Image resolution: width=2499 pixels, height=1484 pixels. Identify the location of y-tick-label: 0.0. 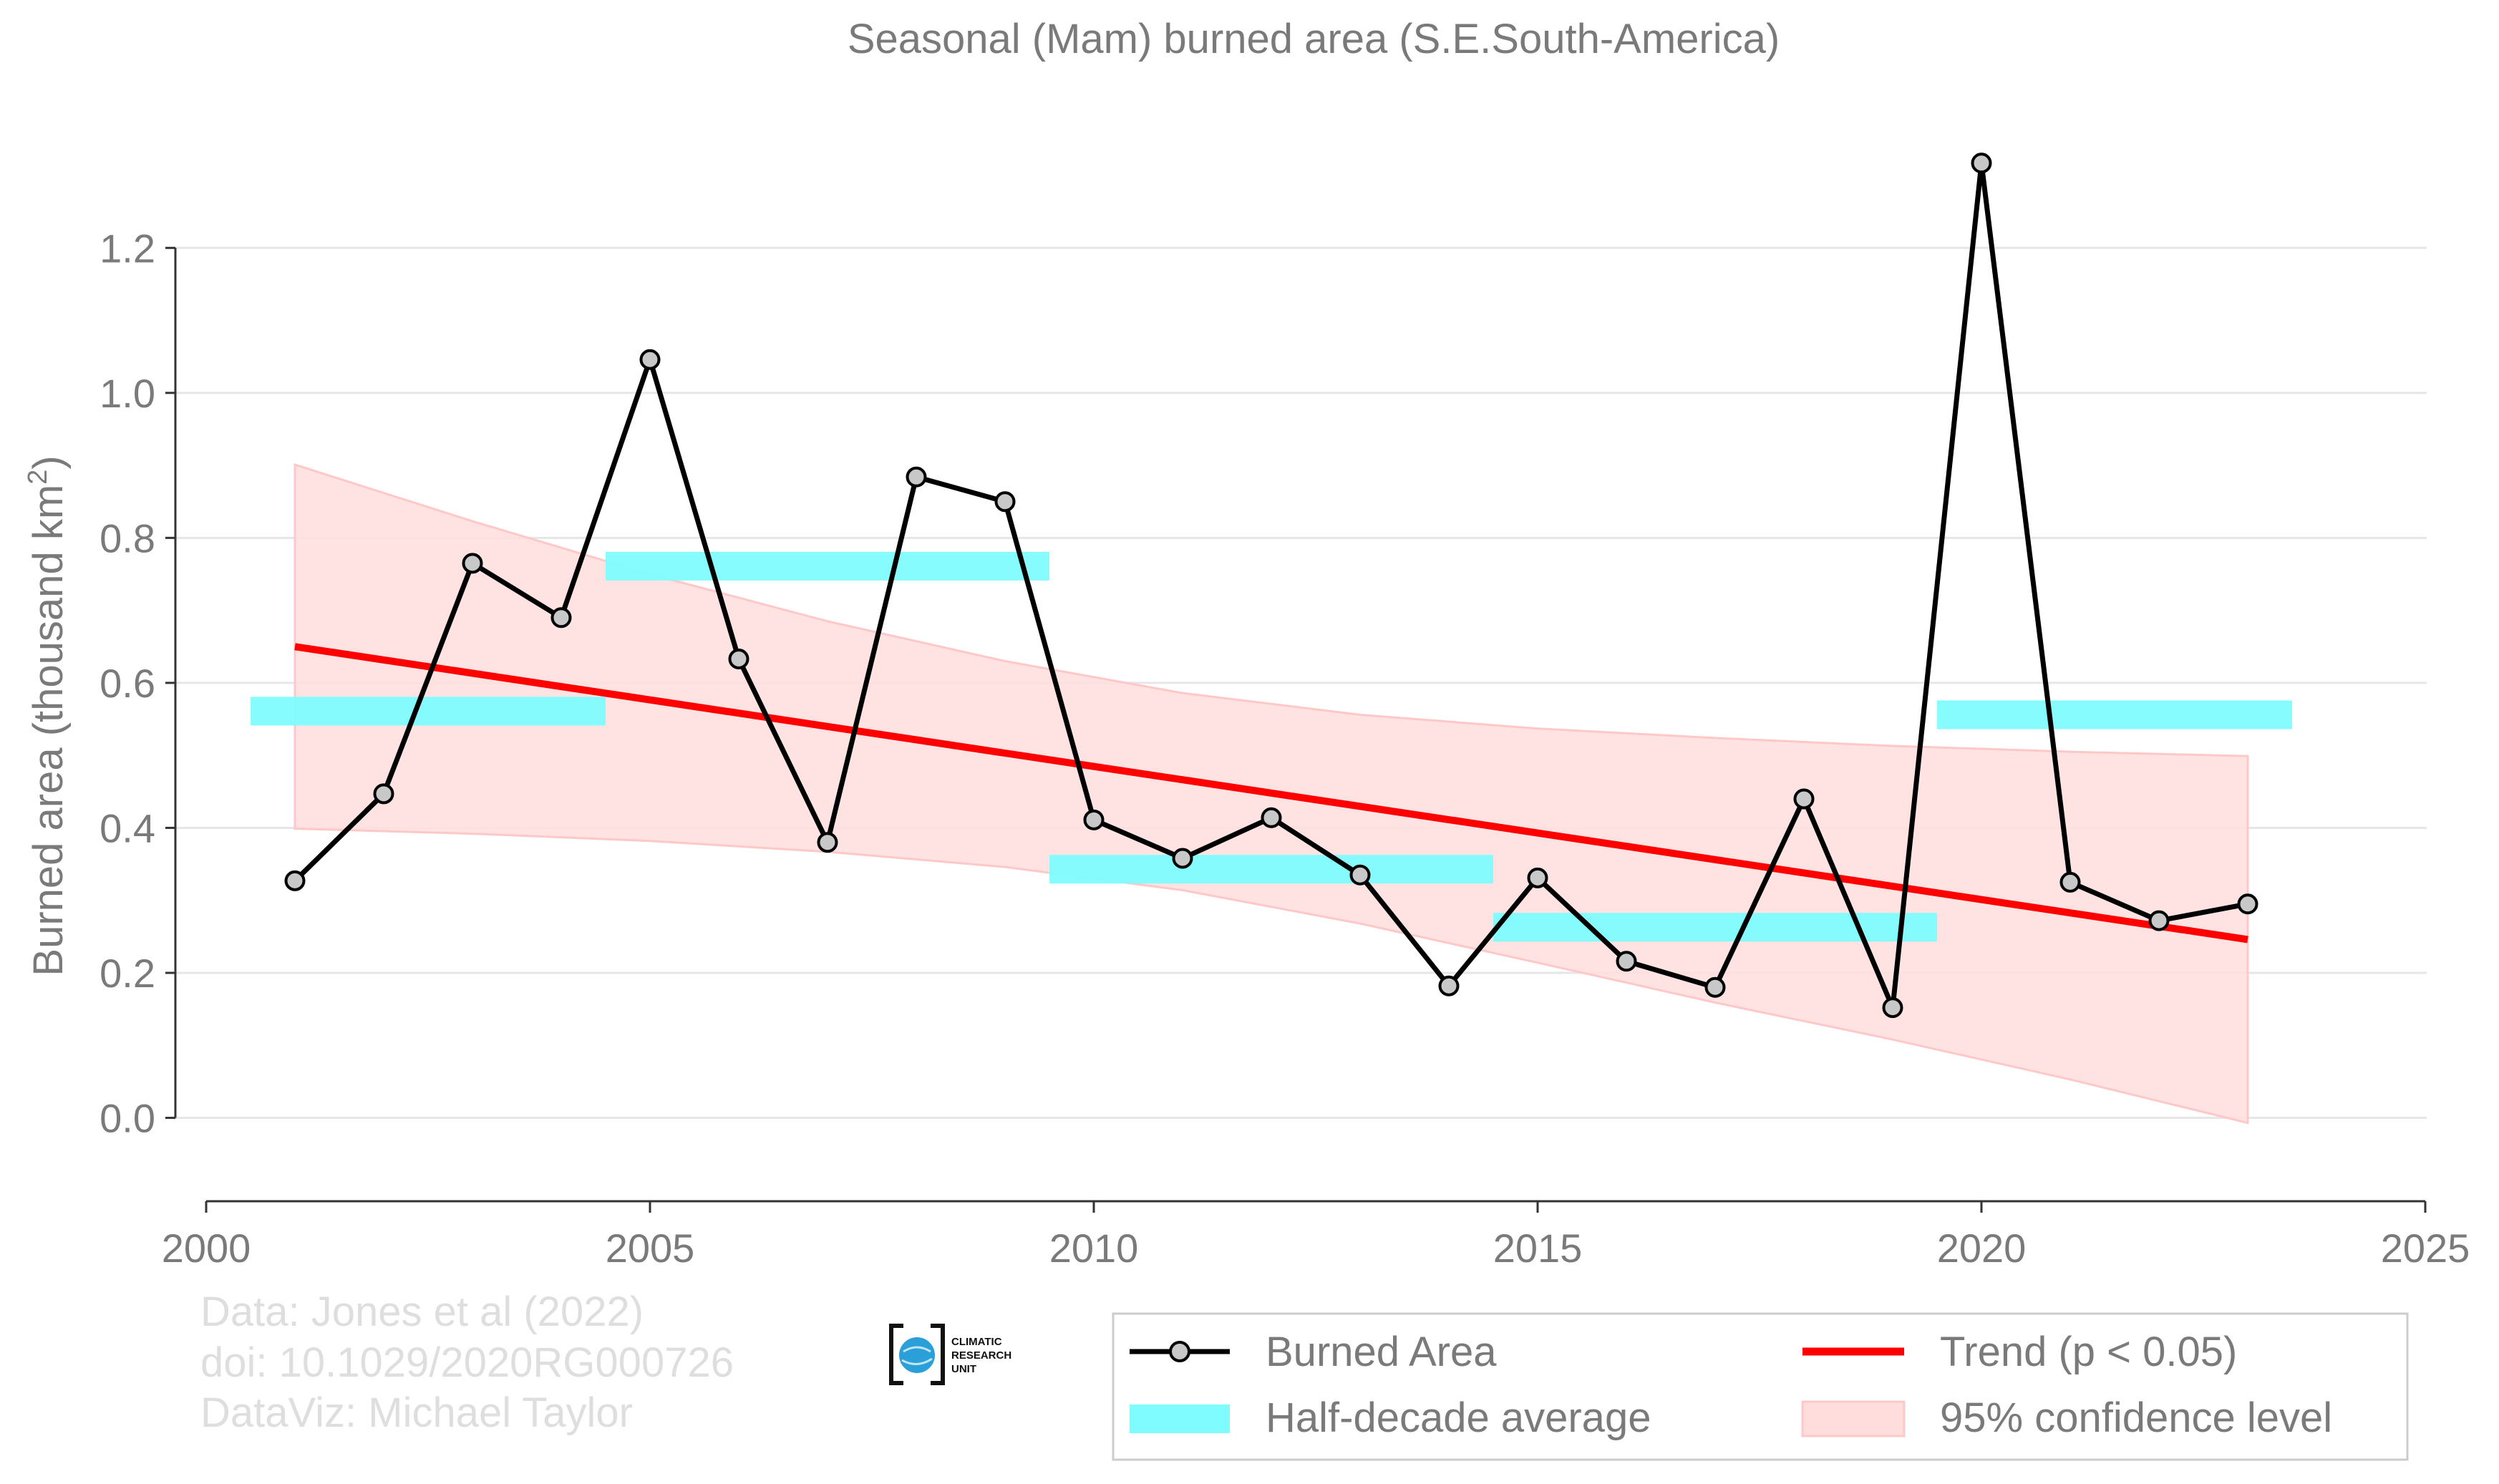
(127, 1118).